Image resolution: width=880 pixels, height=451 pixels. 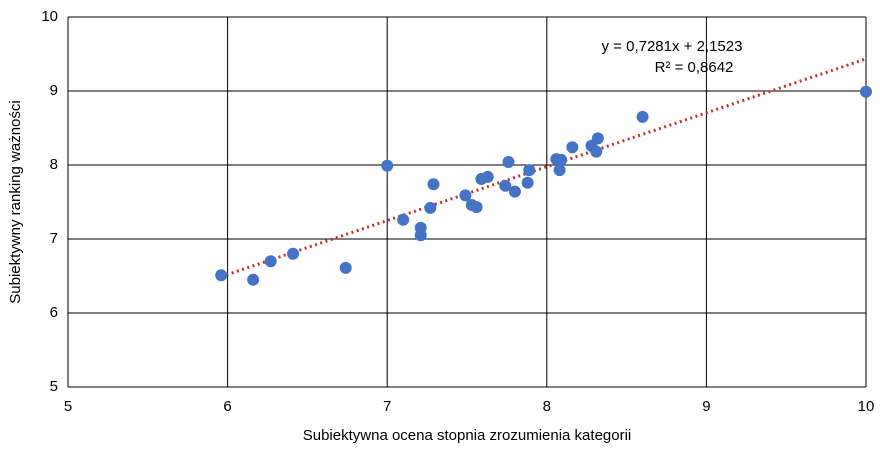 I want to click on y-tick-label: 5, so click(x=54, y=386).